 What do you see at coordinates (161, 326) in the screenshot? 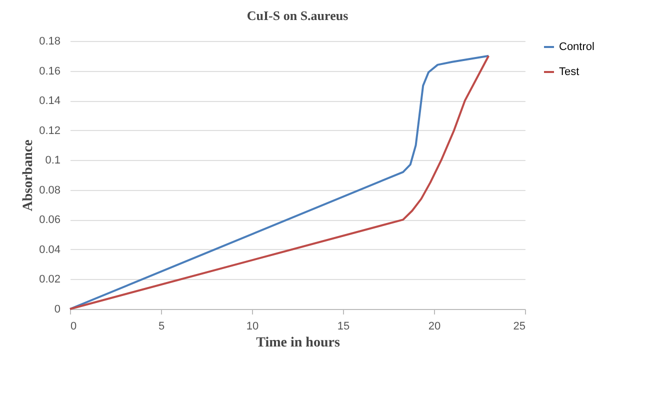
I see `x-tick-label: 5` at bounding box center [161, 326].